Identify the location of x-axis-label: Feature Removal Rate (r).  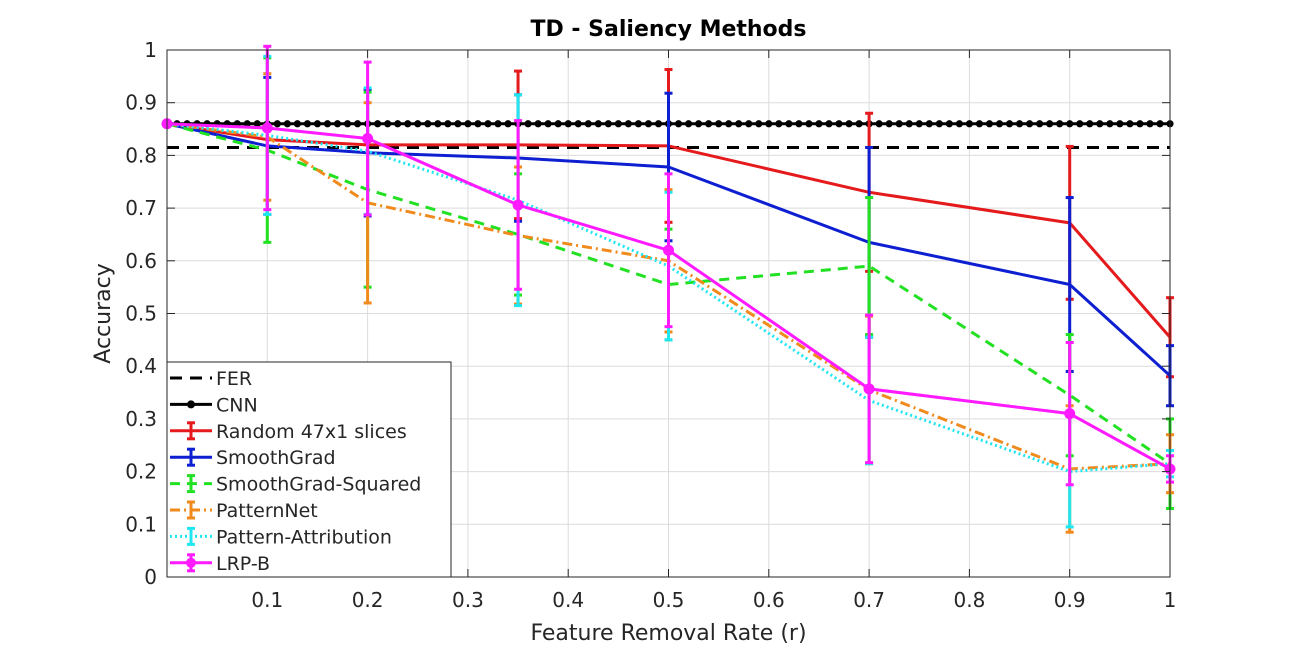
(668, 633).